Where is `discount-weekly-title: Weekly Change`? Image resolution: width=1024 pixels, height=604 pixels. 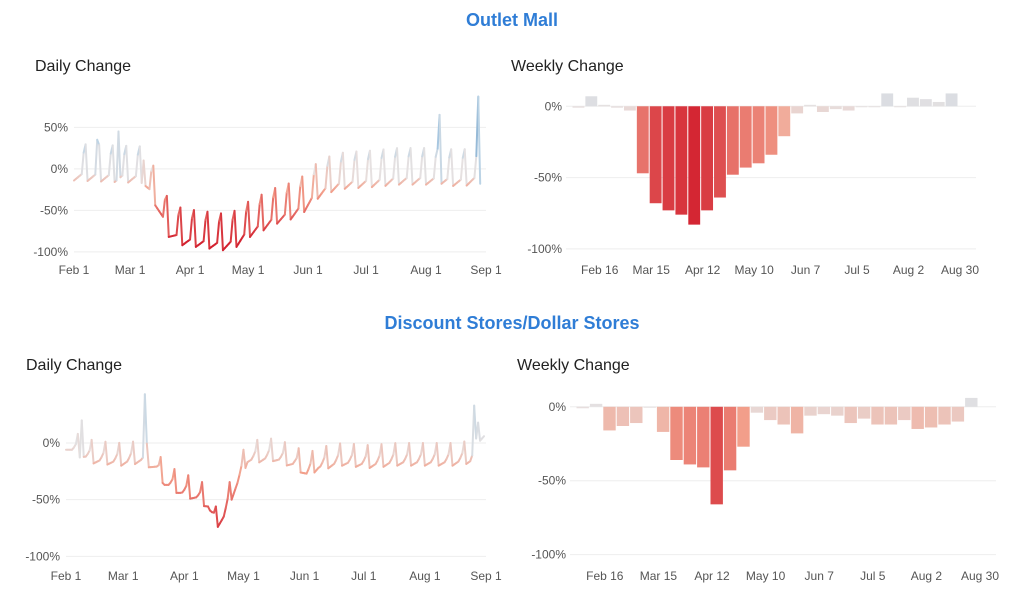 discount-weekly-title: Weekly Change is located at coordinates (573, 365).